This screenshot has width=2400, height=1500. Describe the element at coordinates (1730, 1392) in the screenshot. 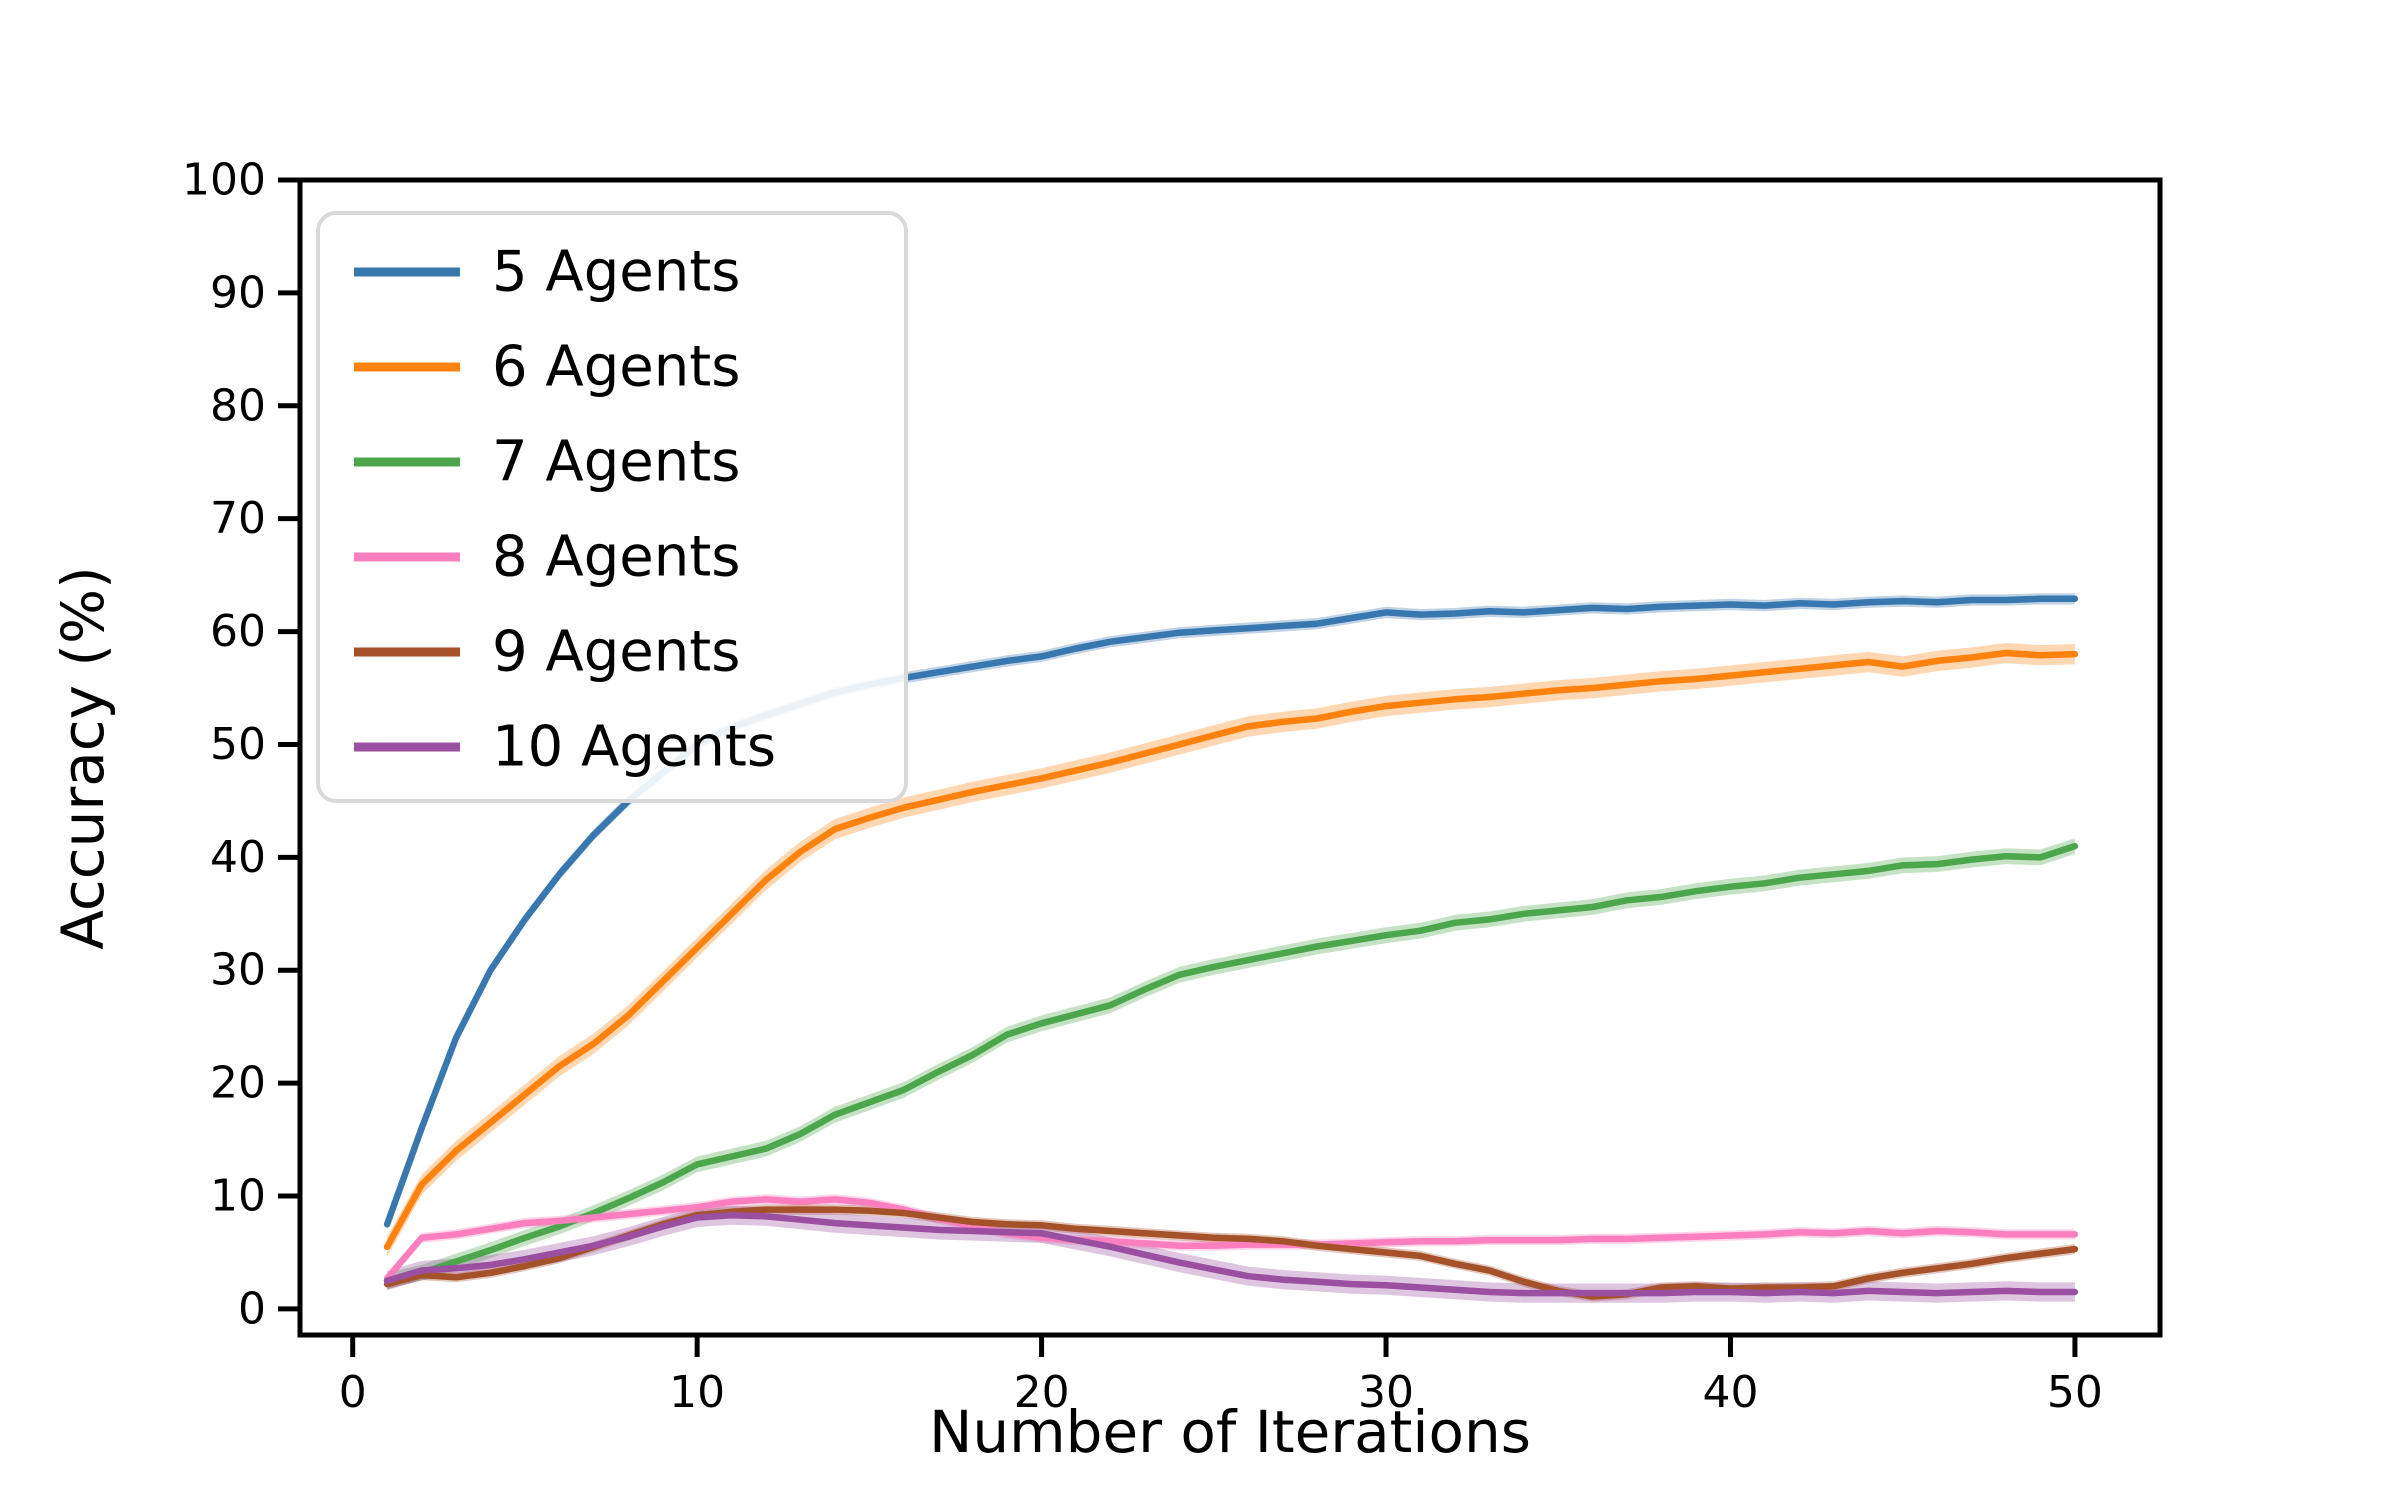

I see `x-tick-label-40: 40` at that location.